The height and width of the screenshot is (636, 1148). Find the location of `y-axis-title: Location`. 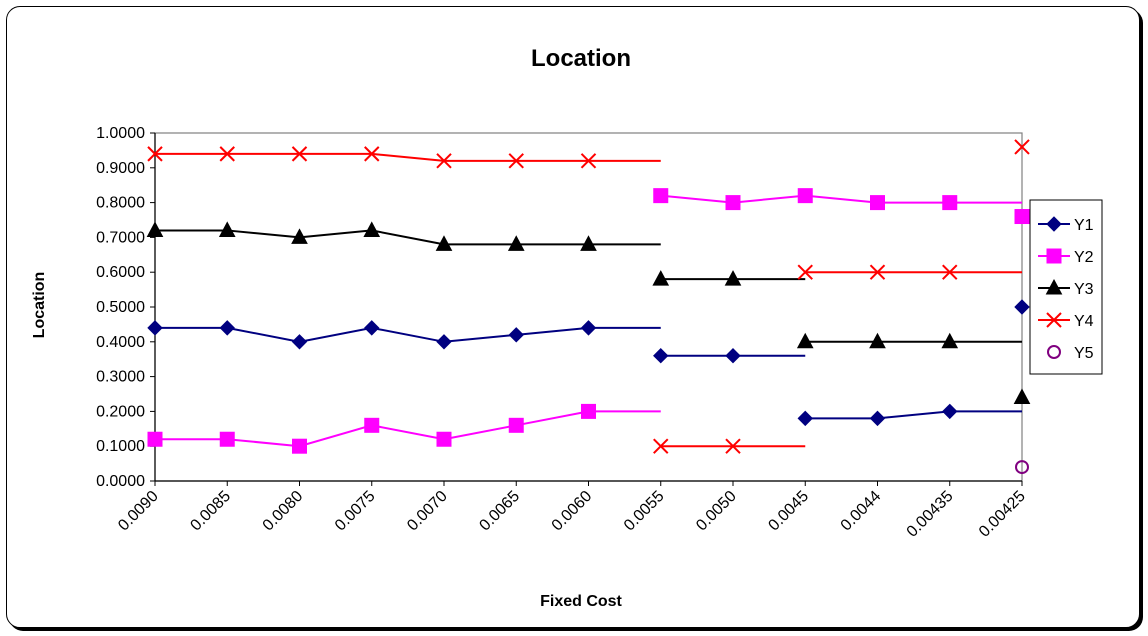

y-axis-title: Location is located at coordinates (39, 305).